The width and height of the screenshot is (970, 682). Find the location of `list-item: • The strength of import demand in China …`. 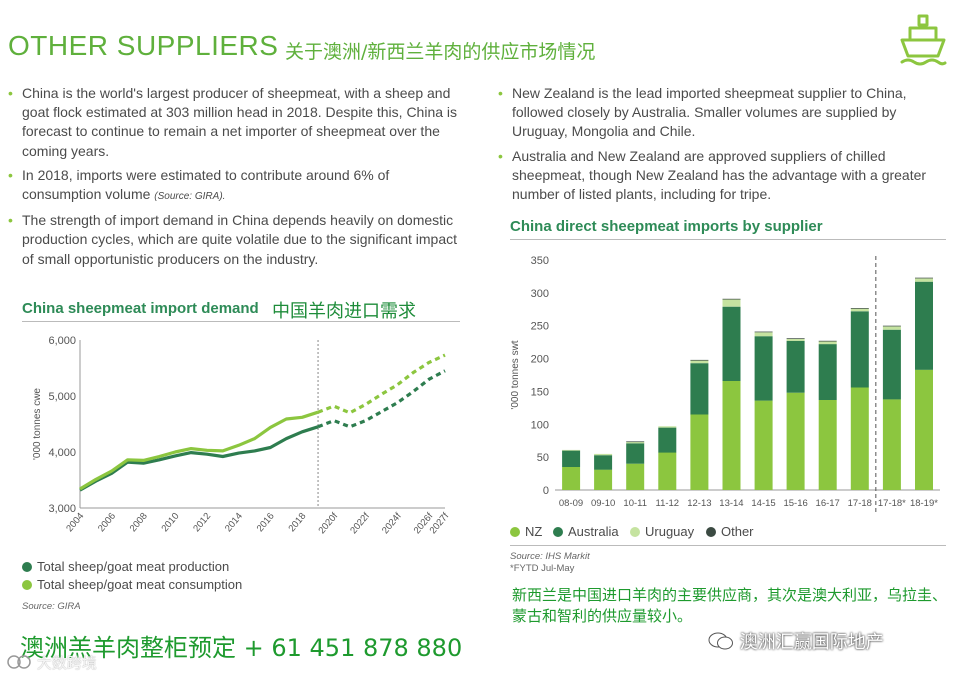

list-item: • The strength of import demand in China … is located at coordinates (233, 239).